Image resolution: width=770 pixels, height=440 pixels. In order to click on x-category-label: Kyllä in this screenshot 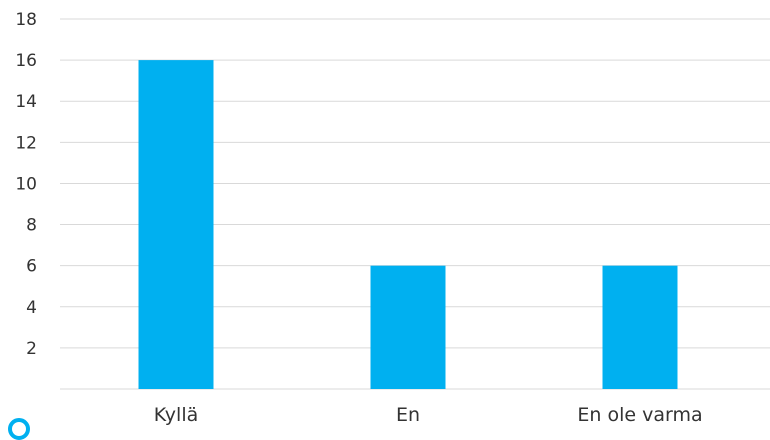, I will do `click(176, 415)`.